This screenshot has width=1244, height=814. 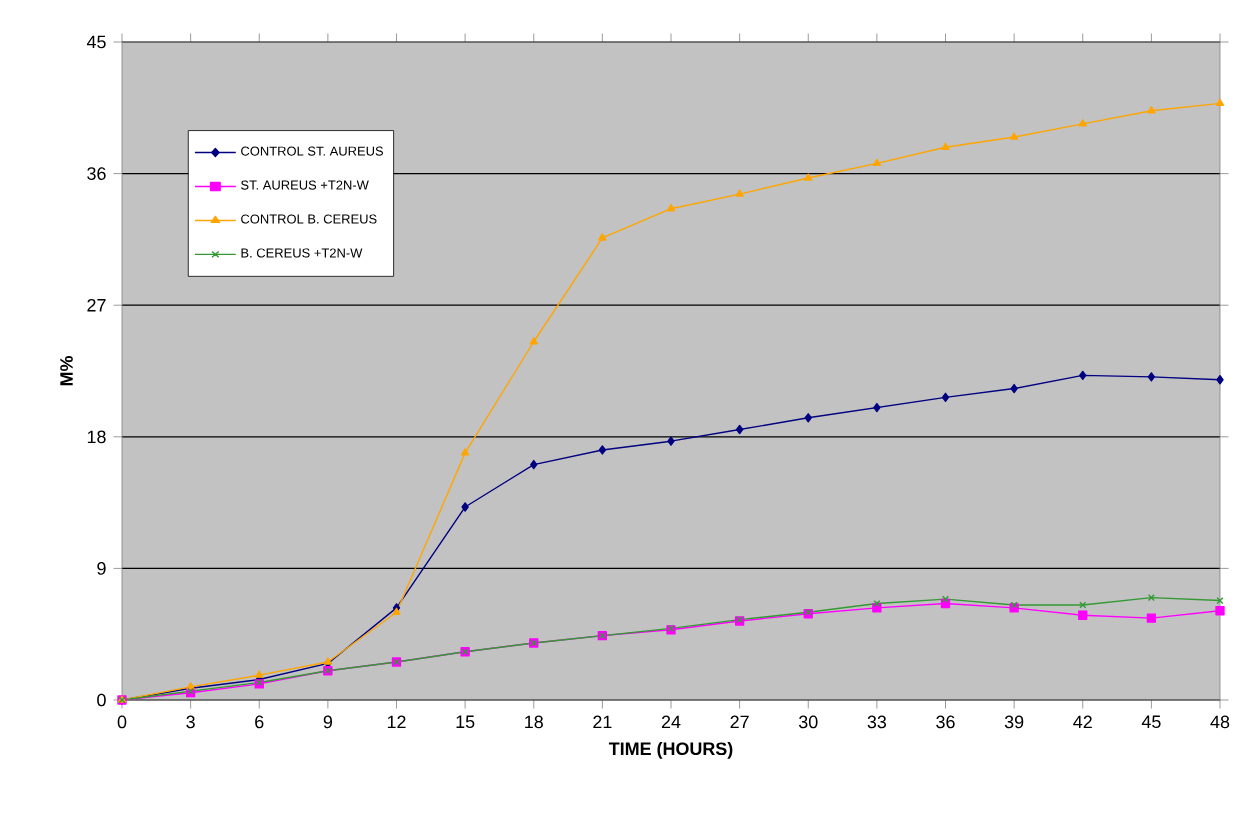 What do you see at coordinates (602, 722) in the screenshot?
I see `x-tick-label: 21` at bounding box center [602, 722].